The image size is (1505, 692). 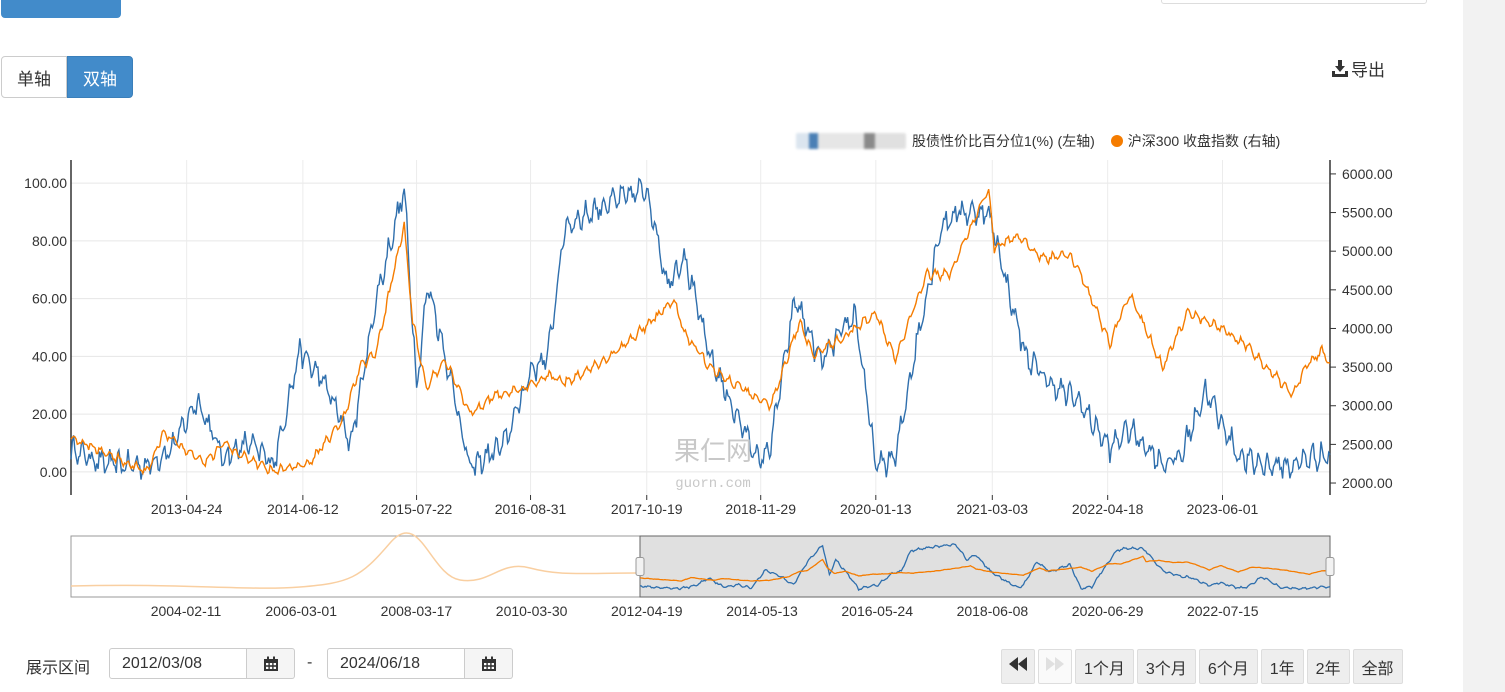 What do you see at coordinates (1367, 213) in the screenshot?
I see `y-right-tick-label: 5500.00` at bounding box center [1367, 213].